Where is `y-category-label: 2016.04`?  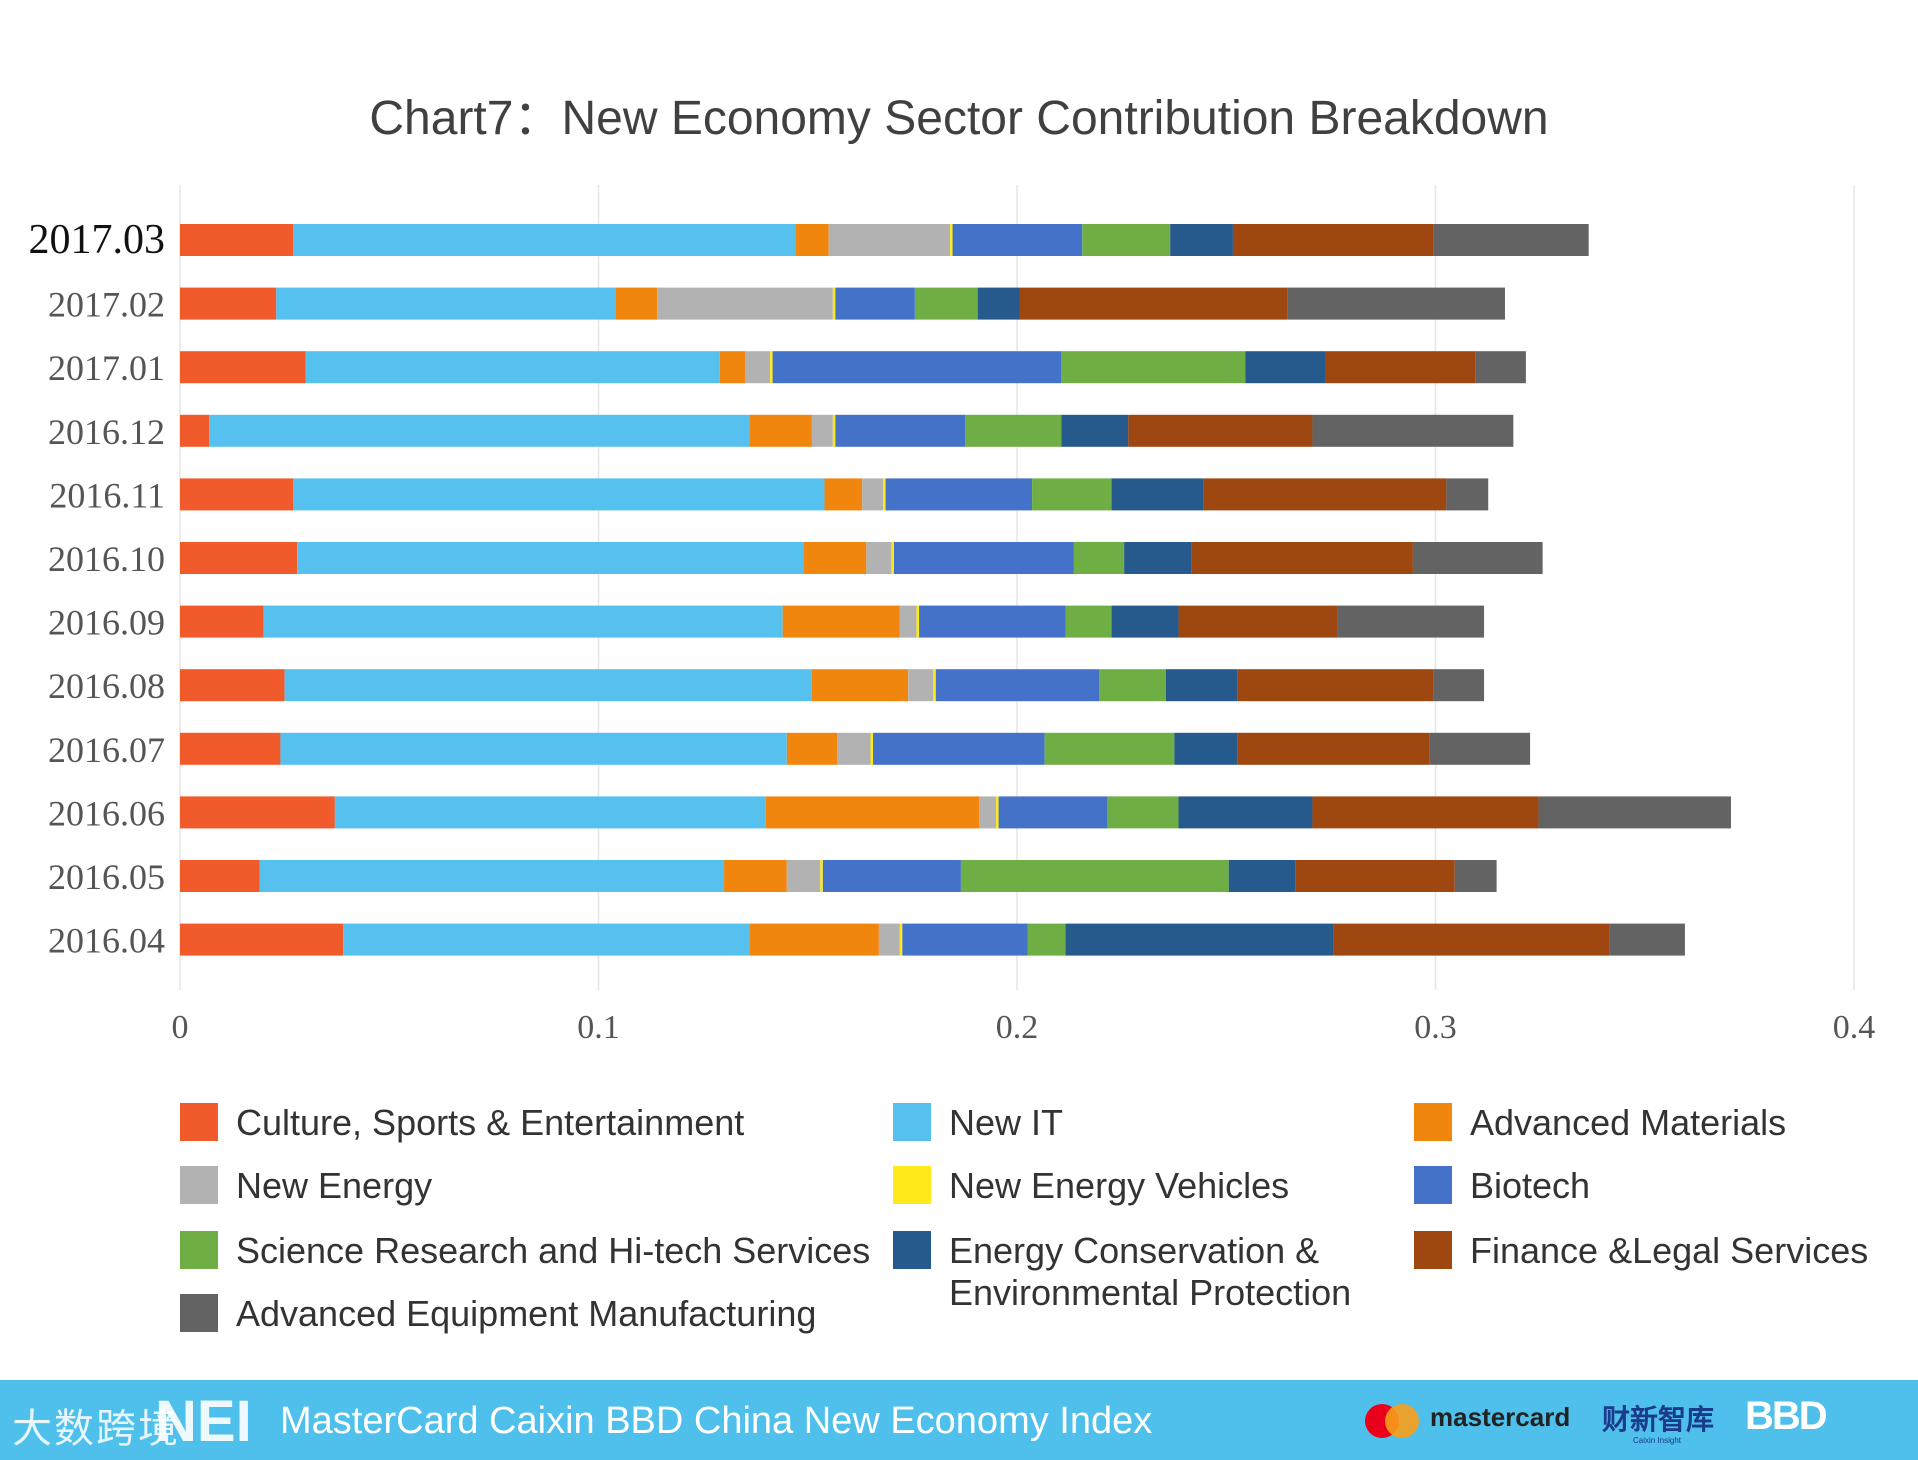
y-category-label: 2016.04 is located at coordinates (106, 941).